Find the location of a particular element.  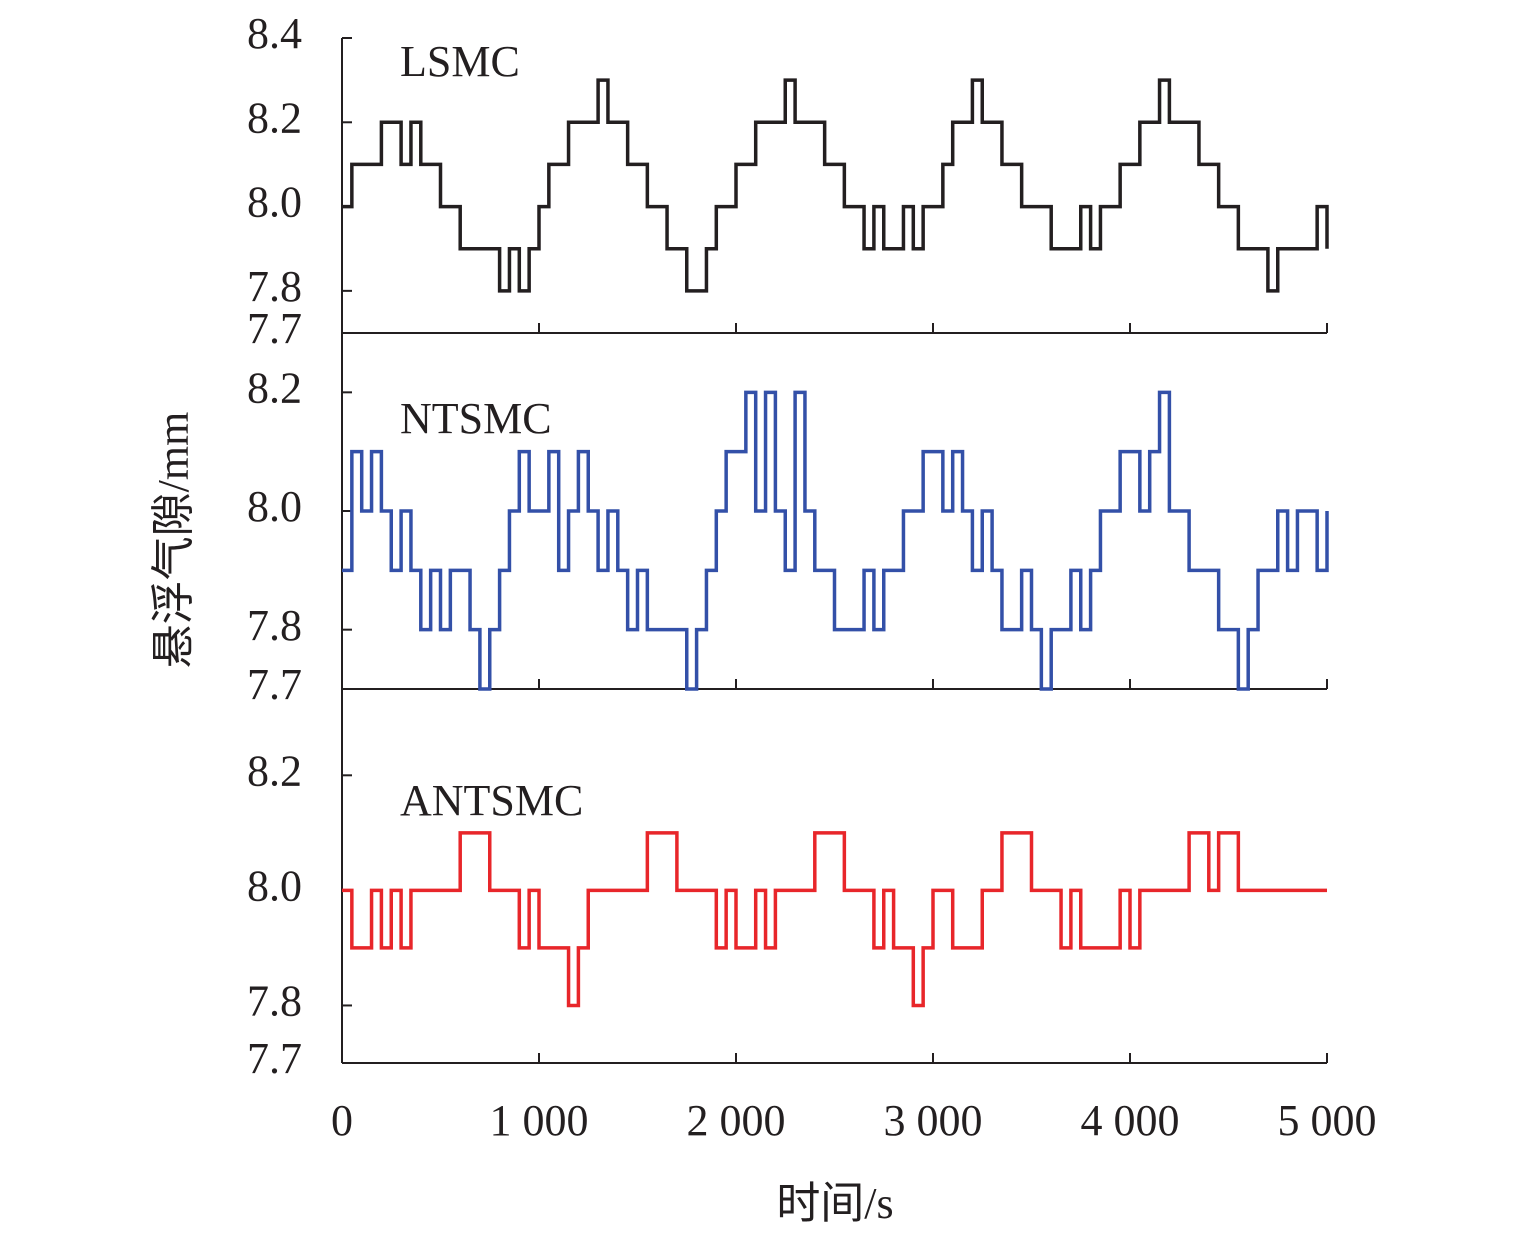

x-axis-label: 时间/s is located at coordinates (834, 1203).